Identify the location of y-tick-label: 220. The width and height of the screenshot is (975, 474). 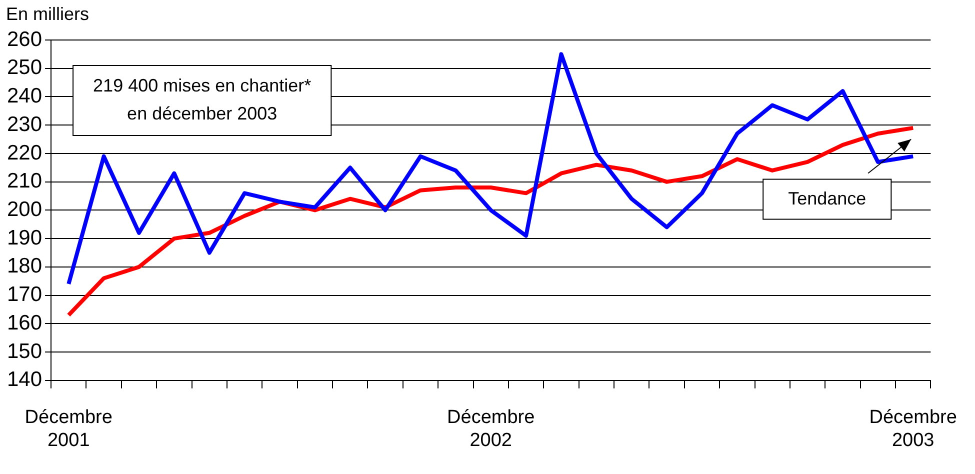
(24, 152).